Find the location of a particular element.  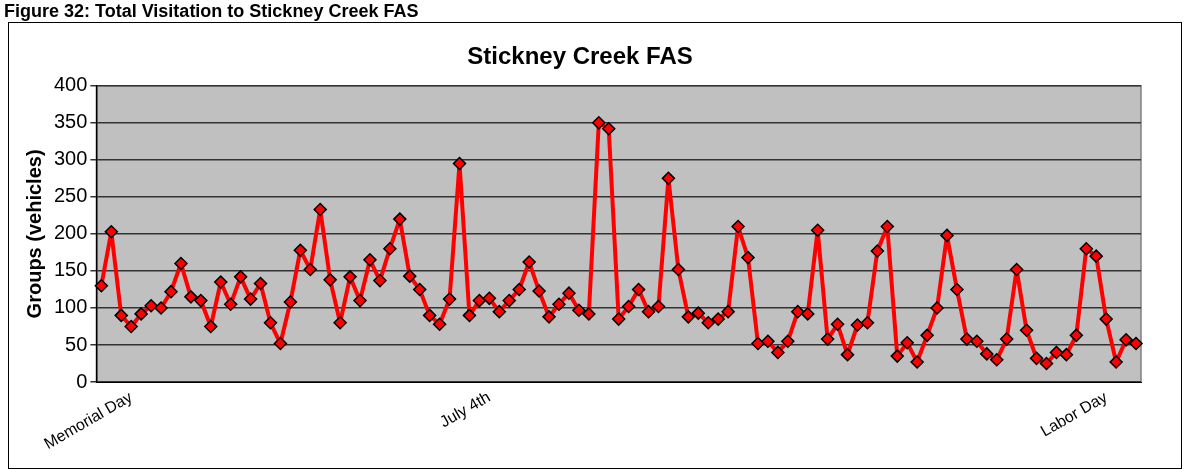

y-tick-label: 50 is located at coordinates (76, 343).